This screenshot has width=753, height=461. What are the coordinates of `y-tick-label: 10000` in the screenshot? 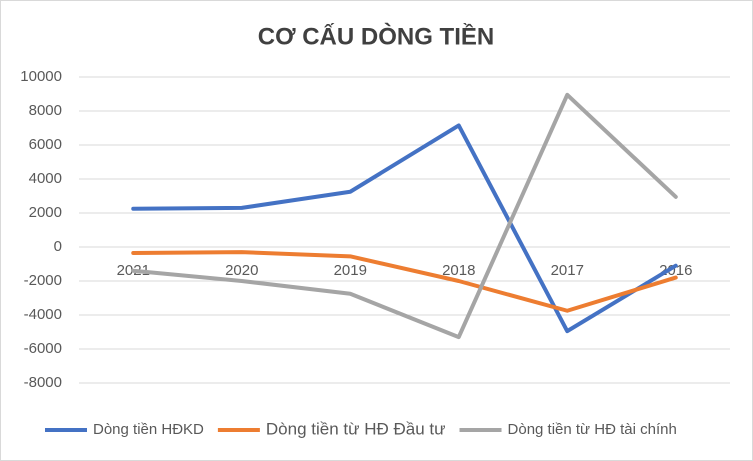 It's located at (41, 76).